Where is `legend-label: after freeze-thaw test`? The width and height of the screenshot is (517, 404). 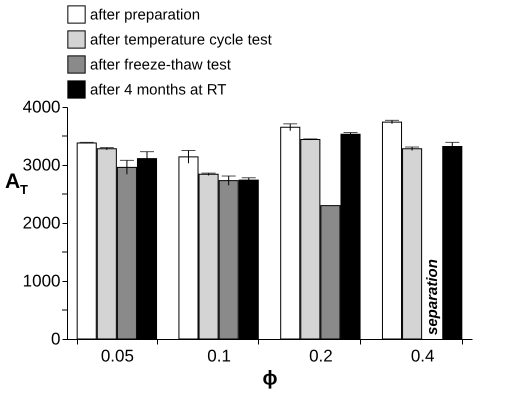 legend-label: after freeze-thaw test is located at coordinates (161, 65).